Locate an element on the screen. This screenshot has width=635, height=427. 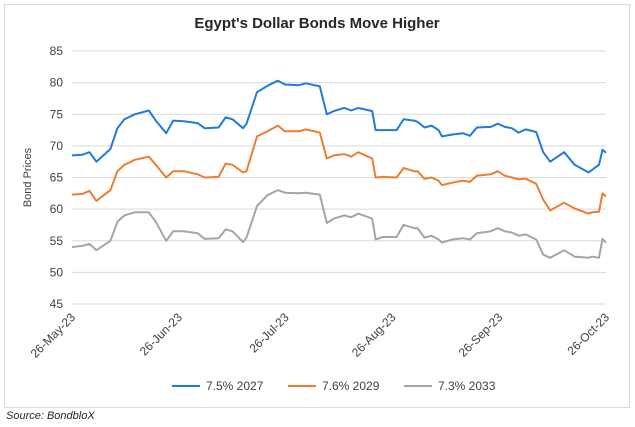
x-tick-label: 26-Aug-23 is located at coordinates (374, 335).